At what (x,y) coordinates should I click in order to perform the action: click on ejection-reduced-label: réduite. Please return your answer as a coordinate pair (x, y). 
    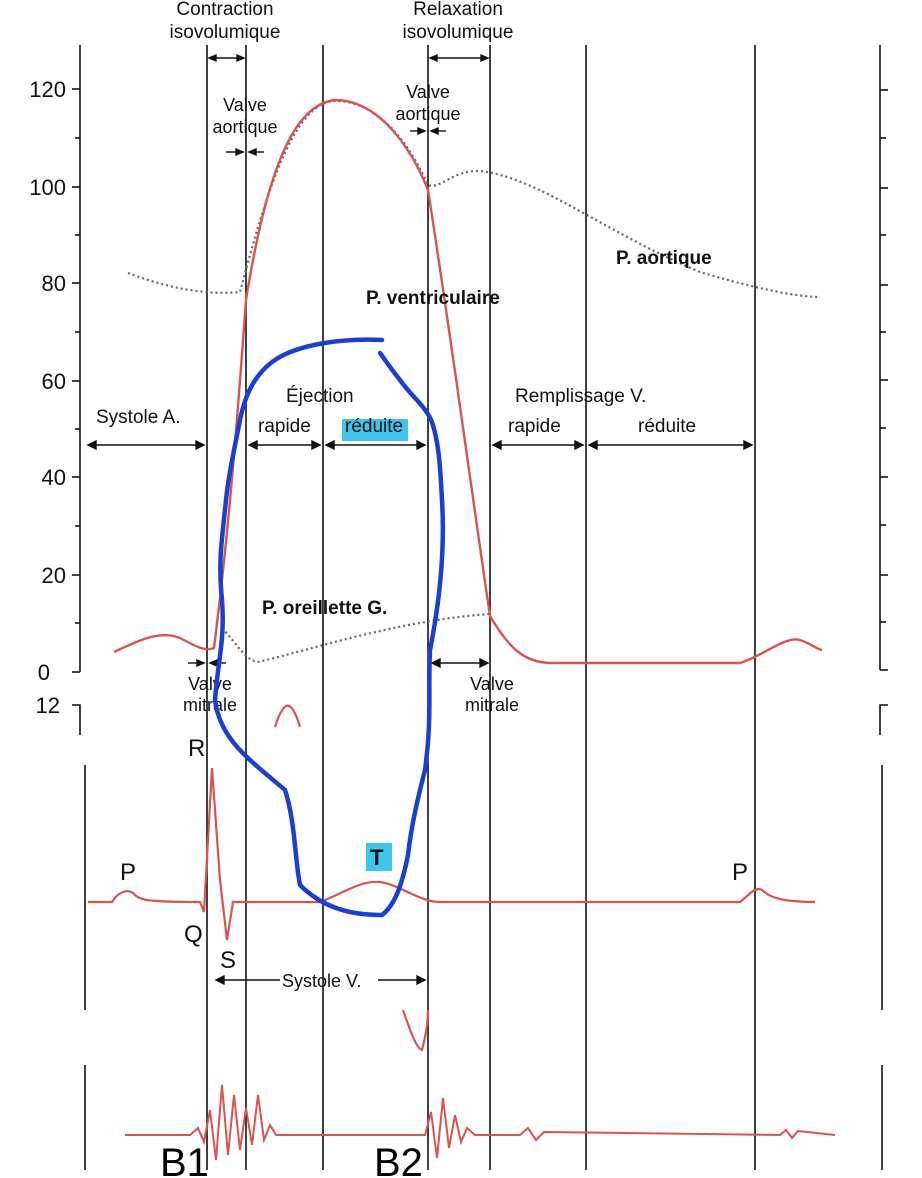
    Looking at the image, I should click on (374, 426).